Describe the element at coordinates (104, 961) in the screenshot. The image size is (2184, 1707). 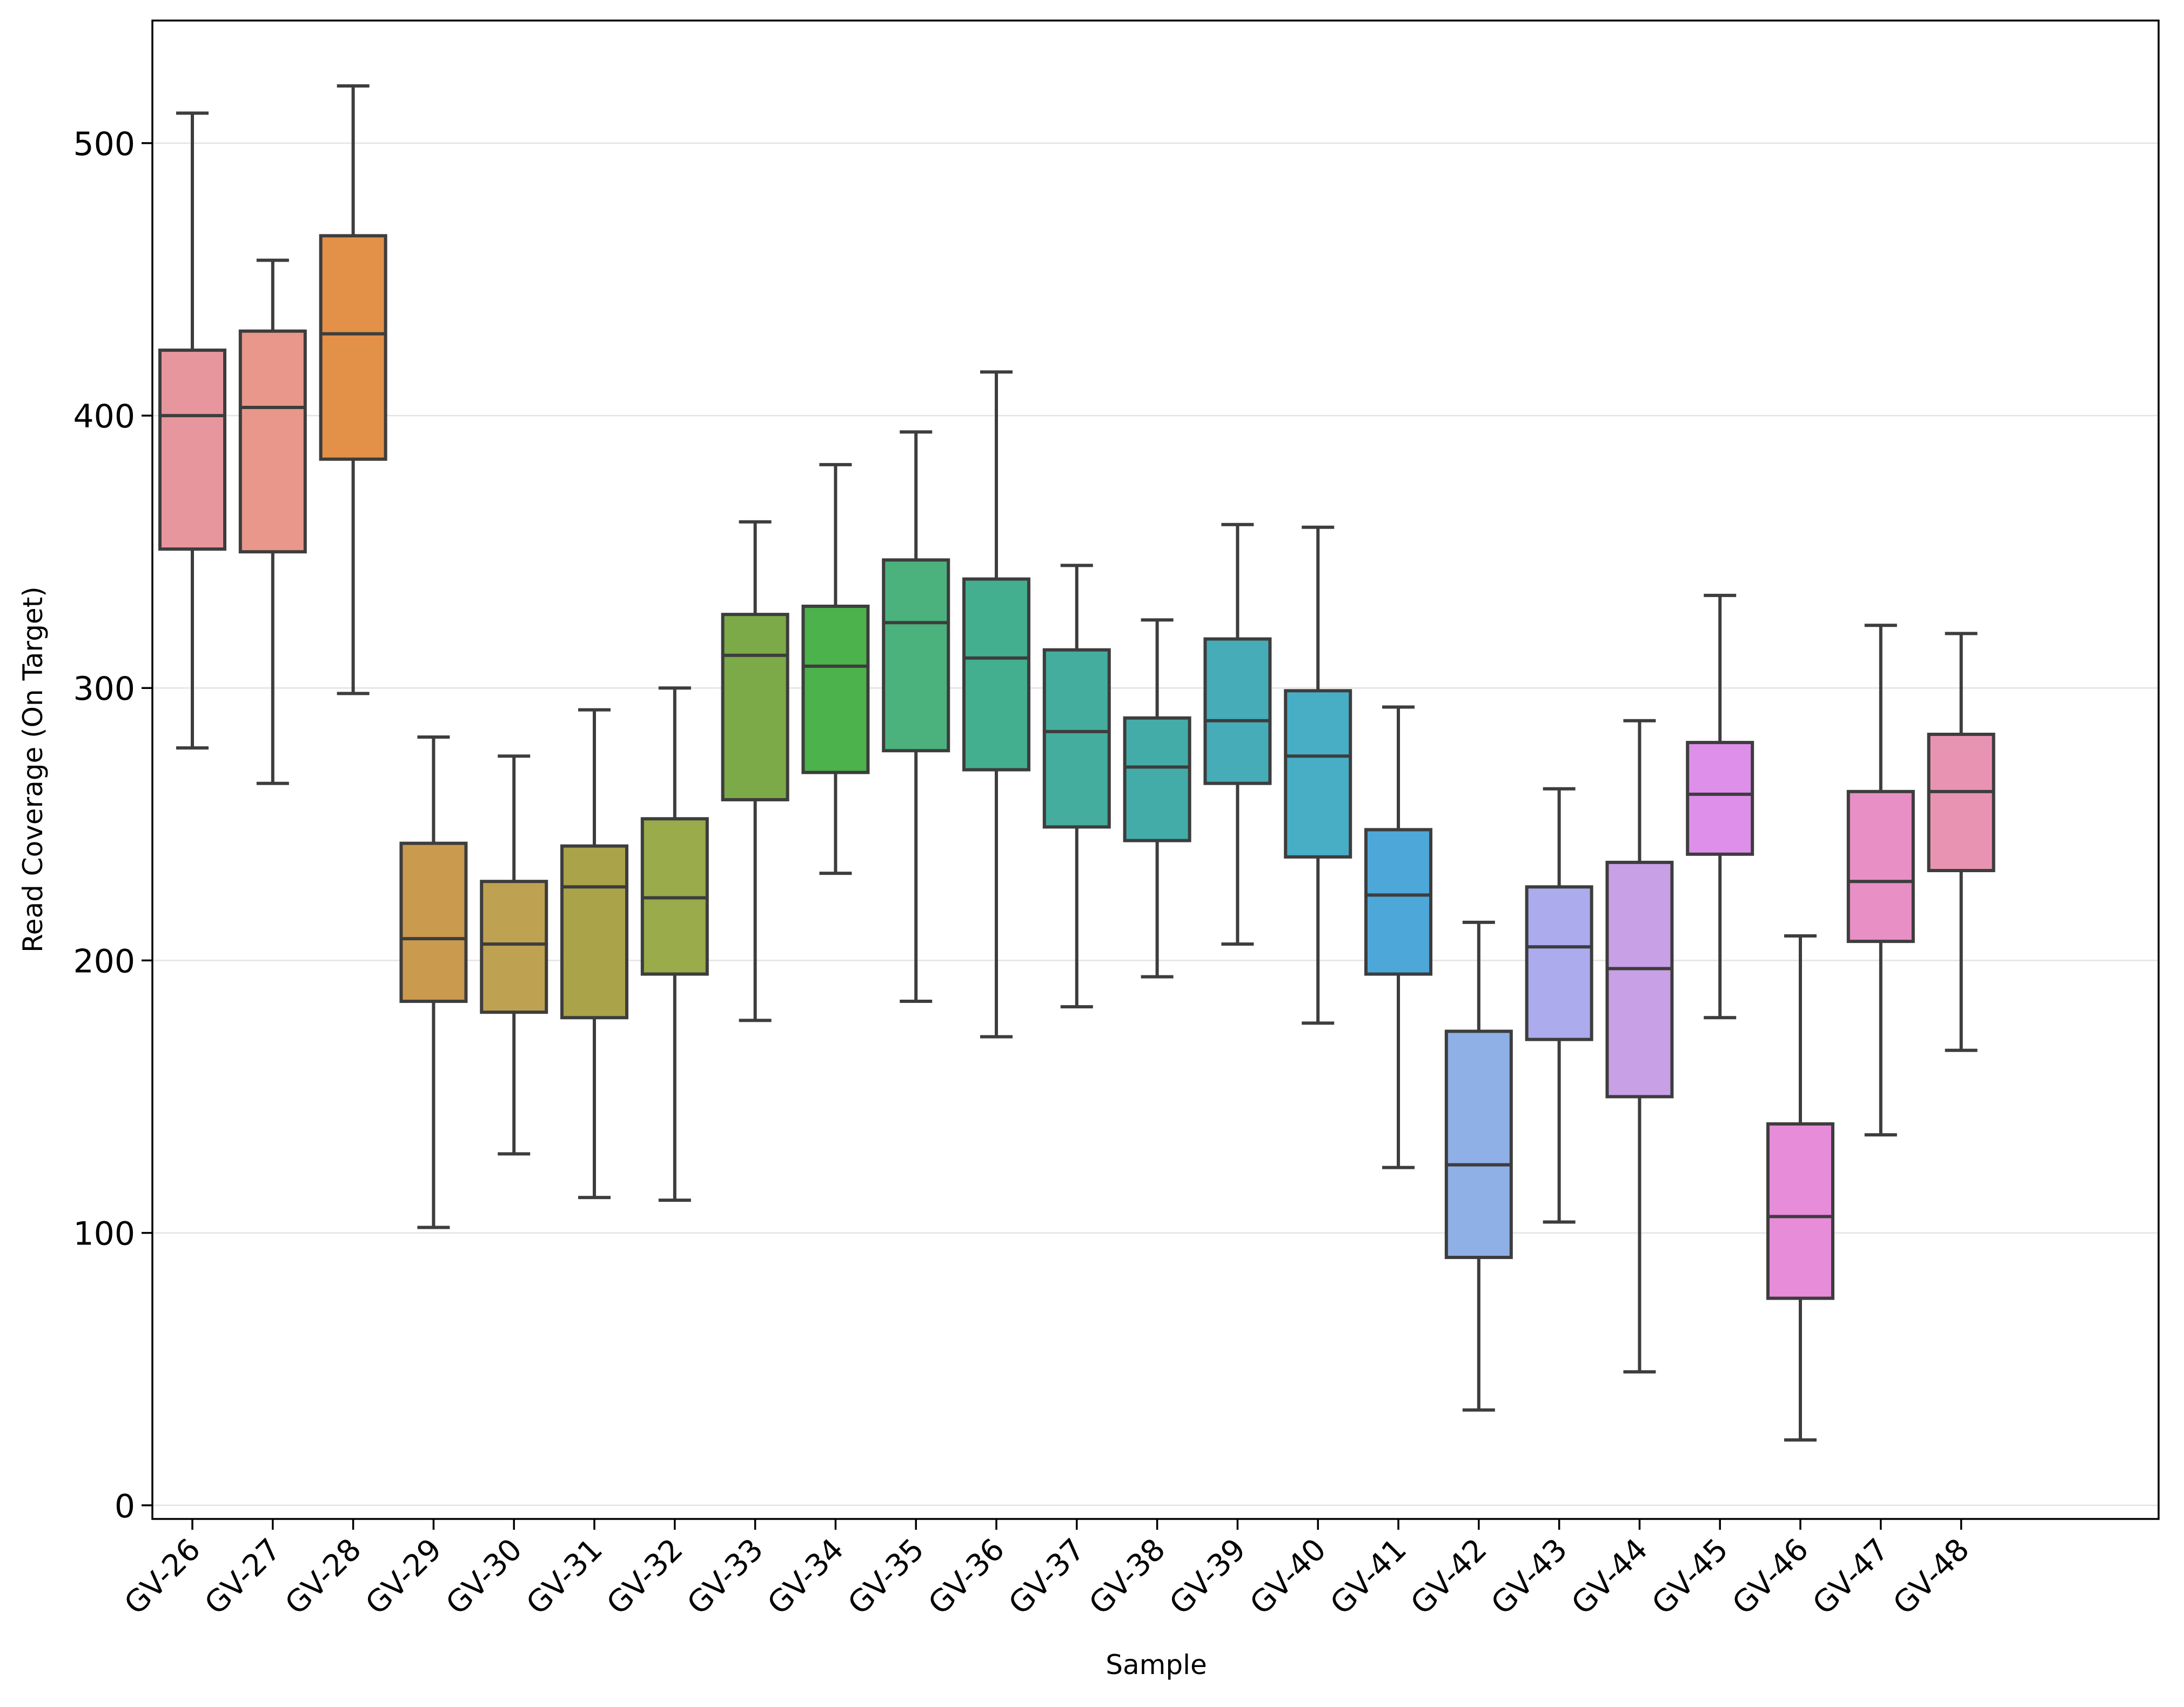
I see `y-tick-label: 200` at that location.